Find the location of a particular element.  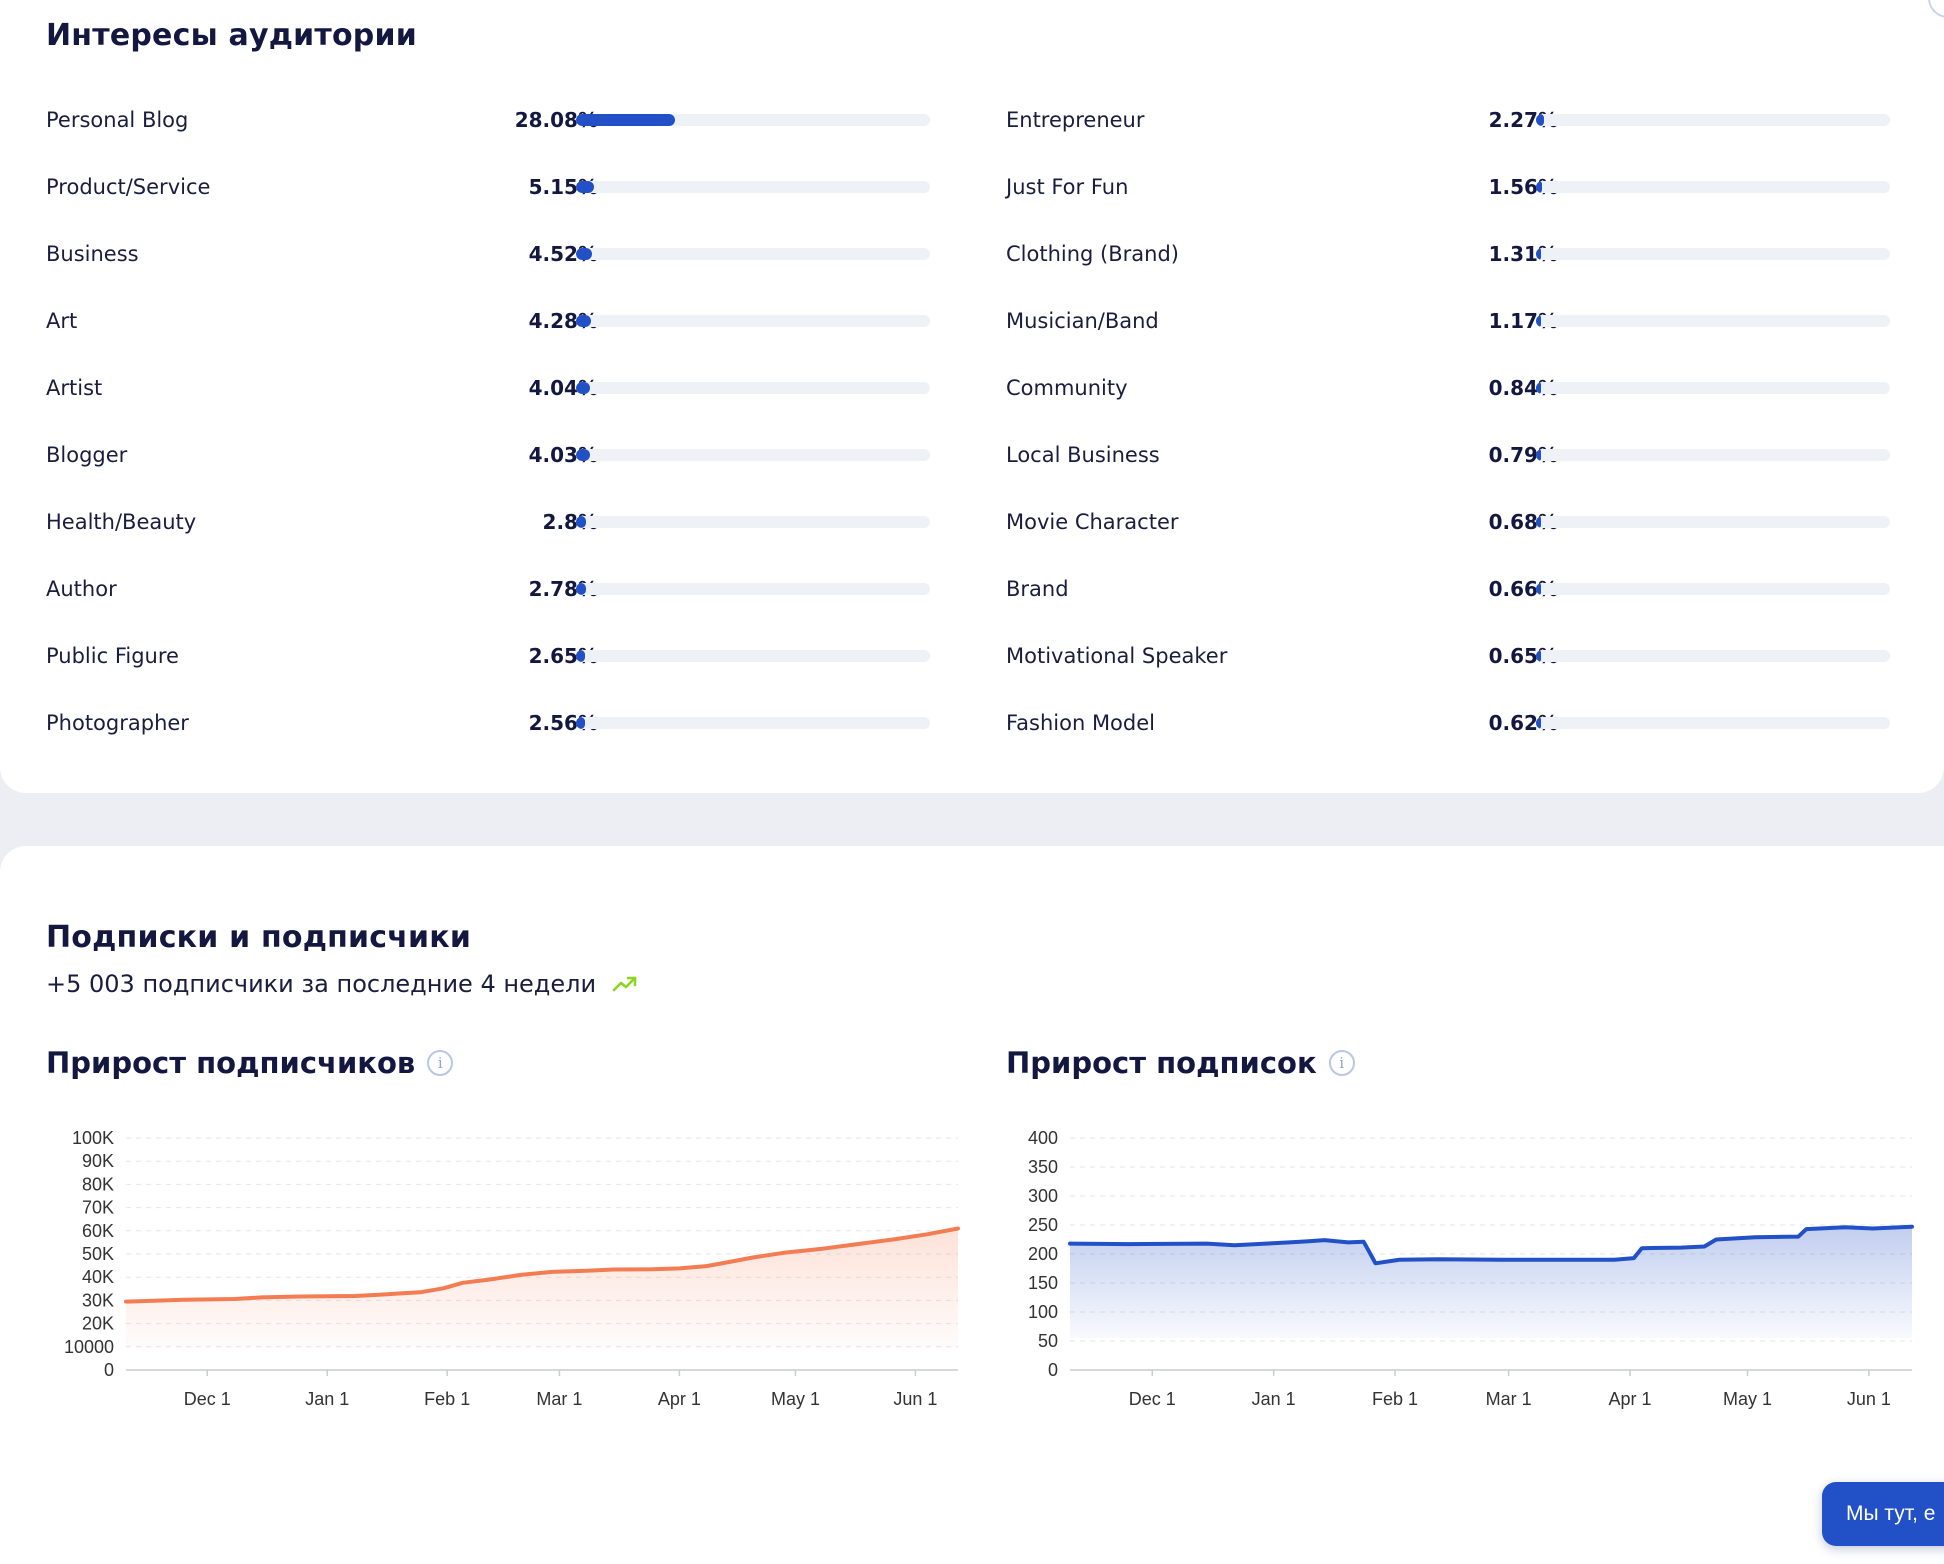

y-tick-label: 40K is located at coordinates (98, 1277).